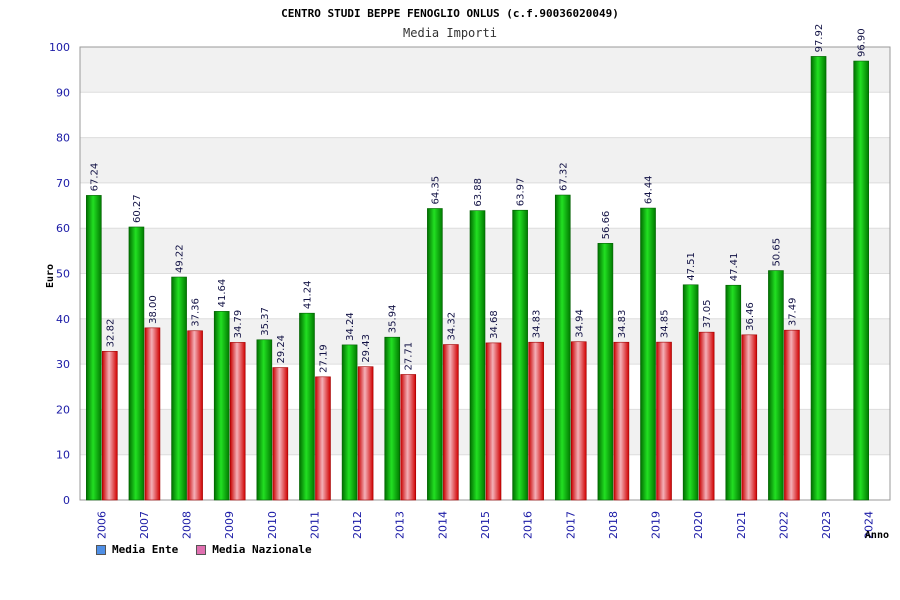  What do you see at coordinates (187, 525) in the screenshot?
I see `x-tick-label: 2008` at bounding box center [187, 525].